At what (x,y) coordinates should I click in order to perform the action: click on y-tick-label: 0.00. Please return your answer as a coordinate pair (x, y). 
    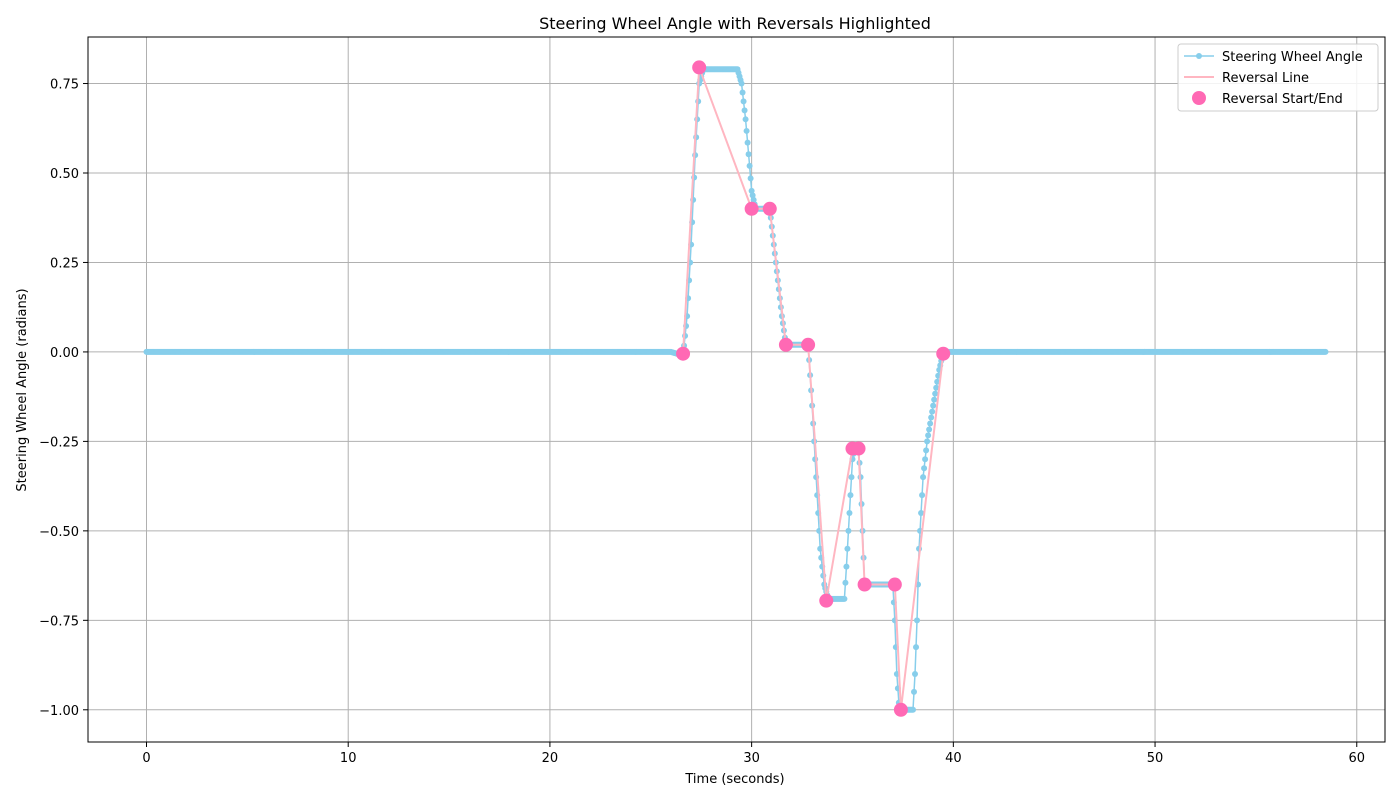
    Looking at the image, I should click on (64, 353).